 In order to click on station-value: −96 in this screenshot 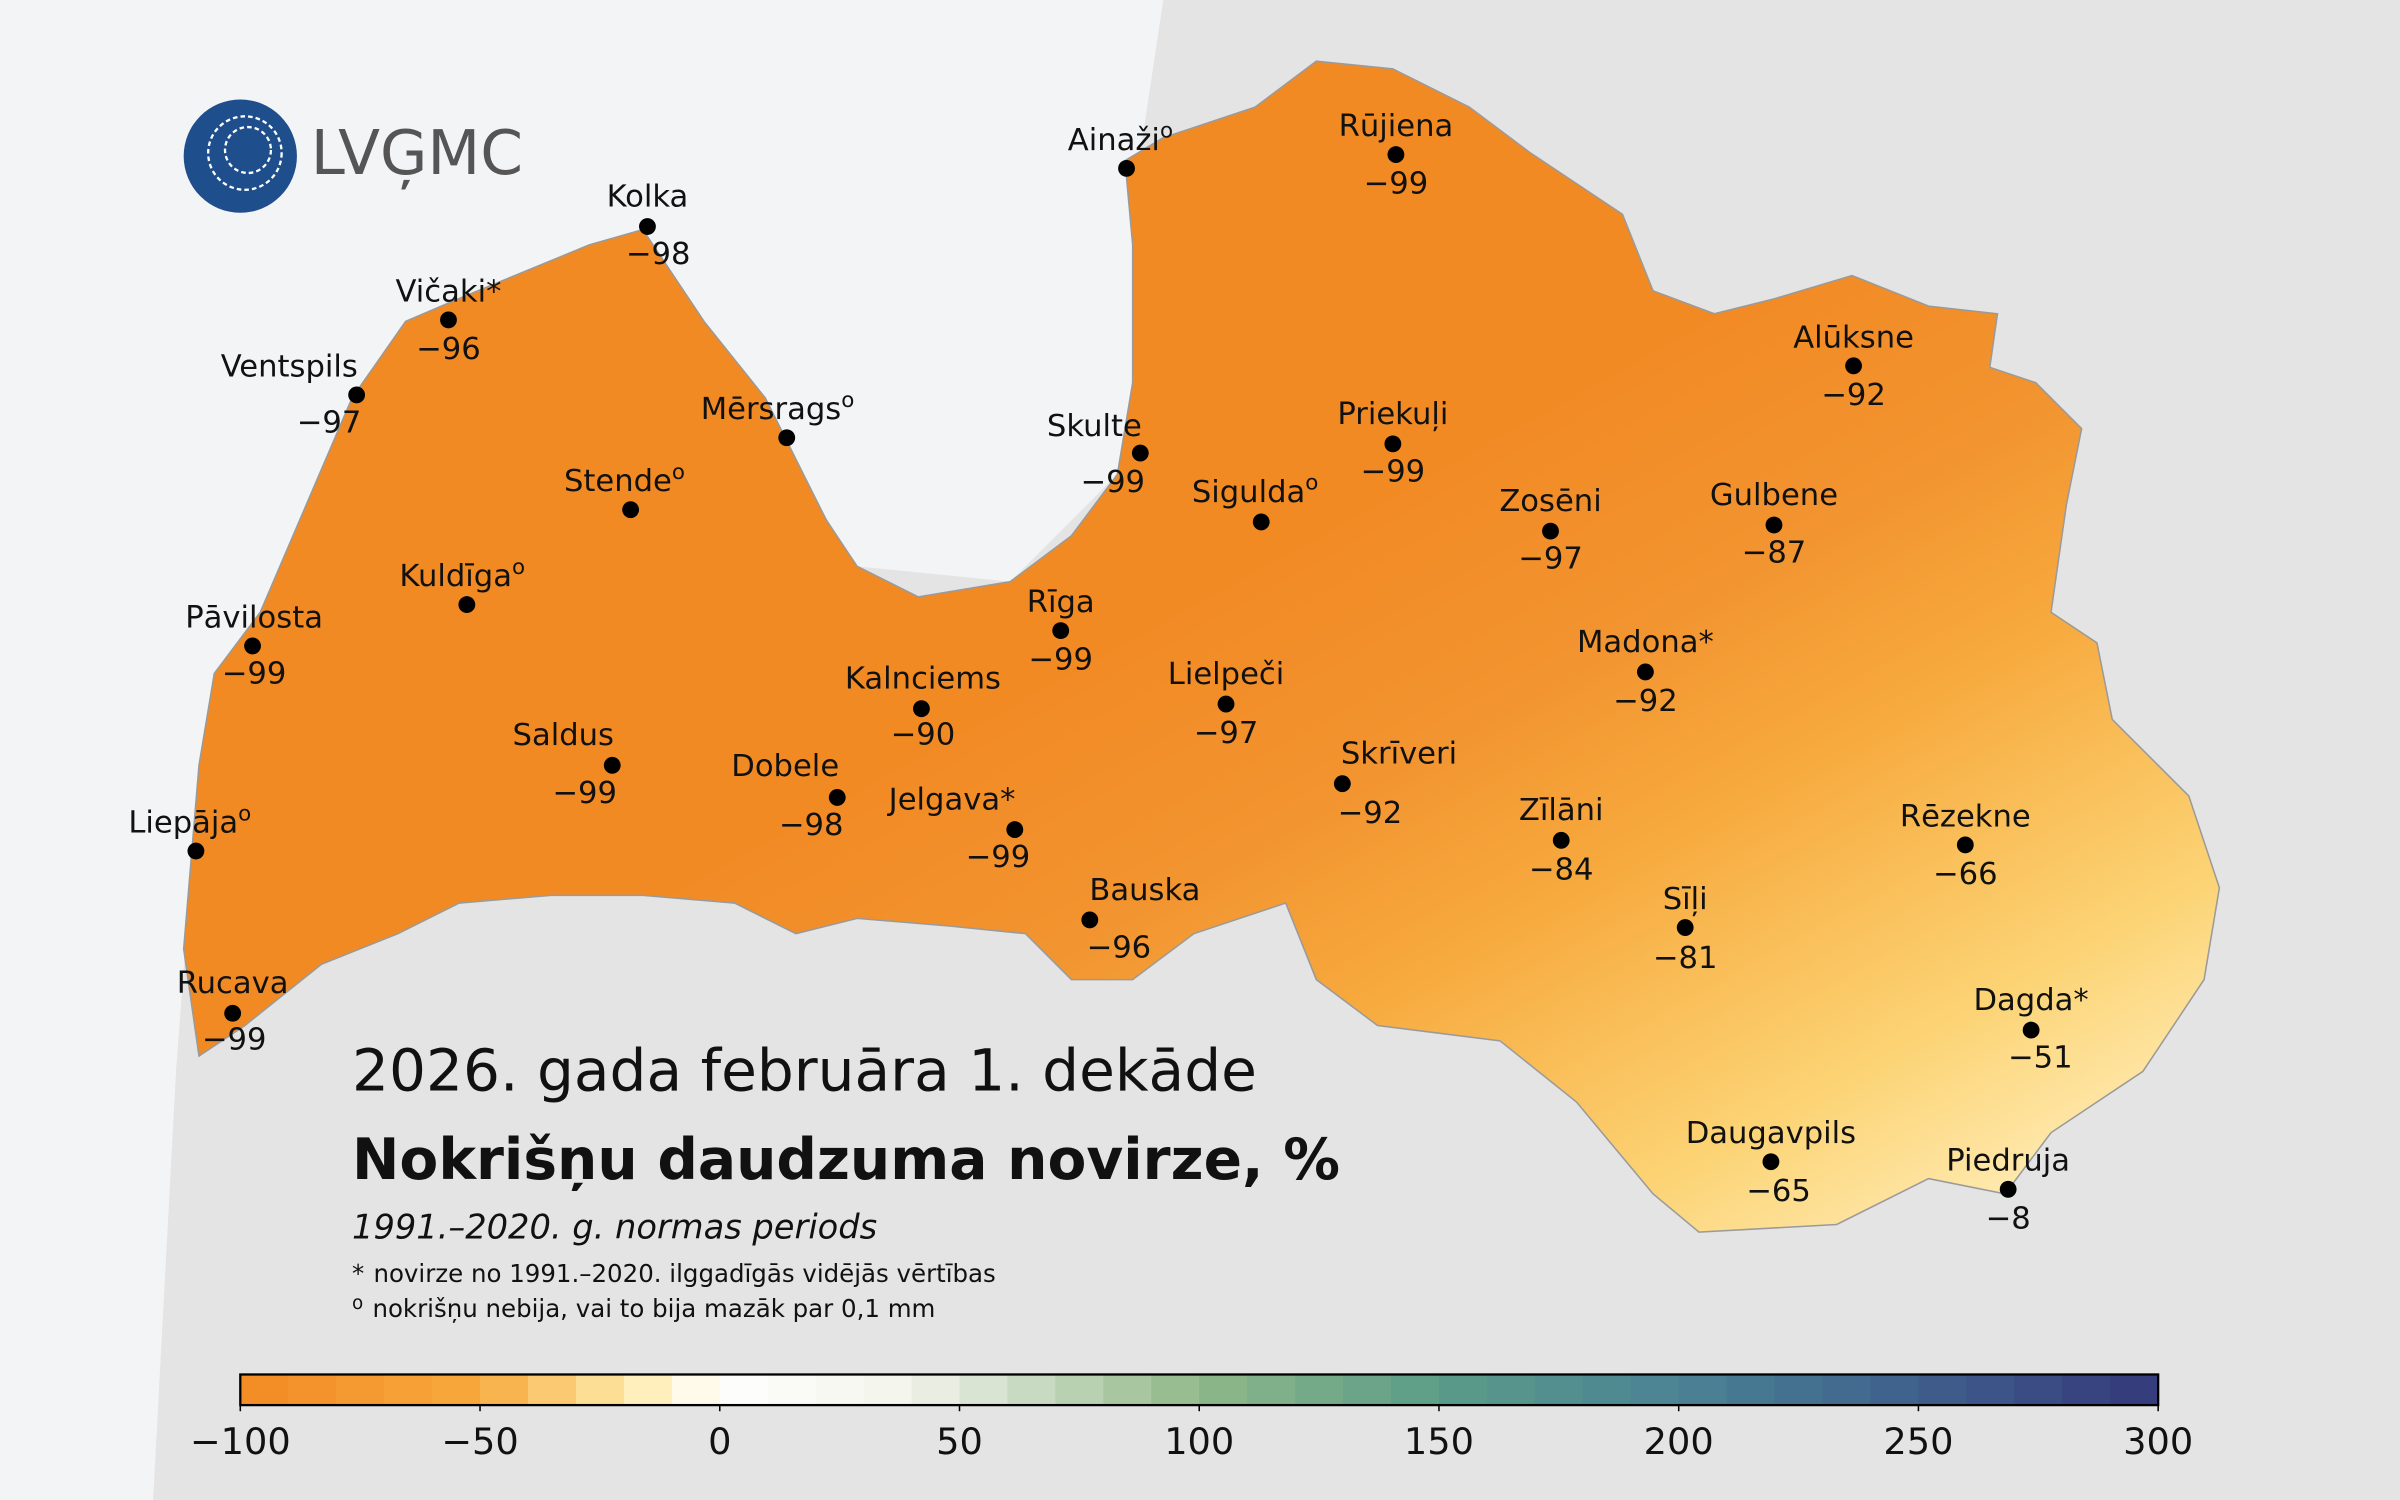, I will do `click(448, 349)`.